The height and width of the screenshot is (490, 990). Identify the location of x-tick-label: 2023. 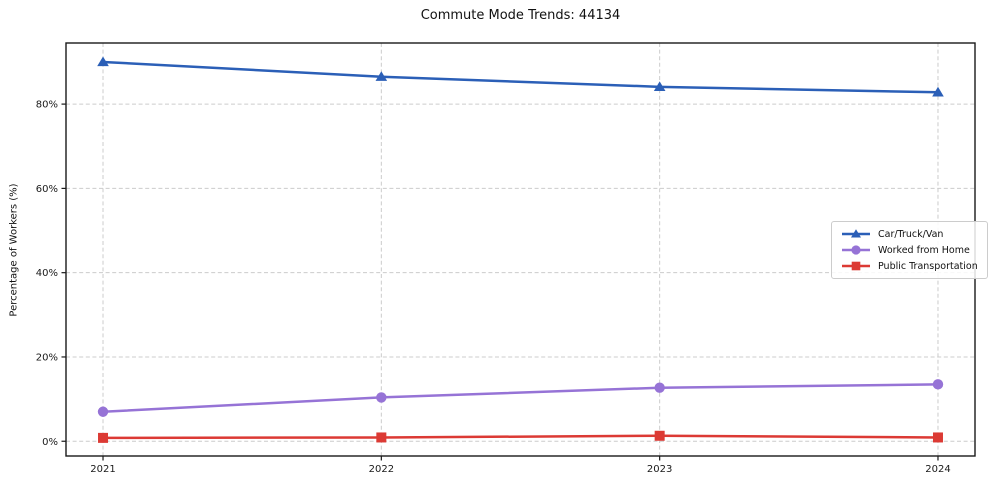
(659, 469).